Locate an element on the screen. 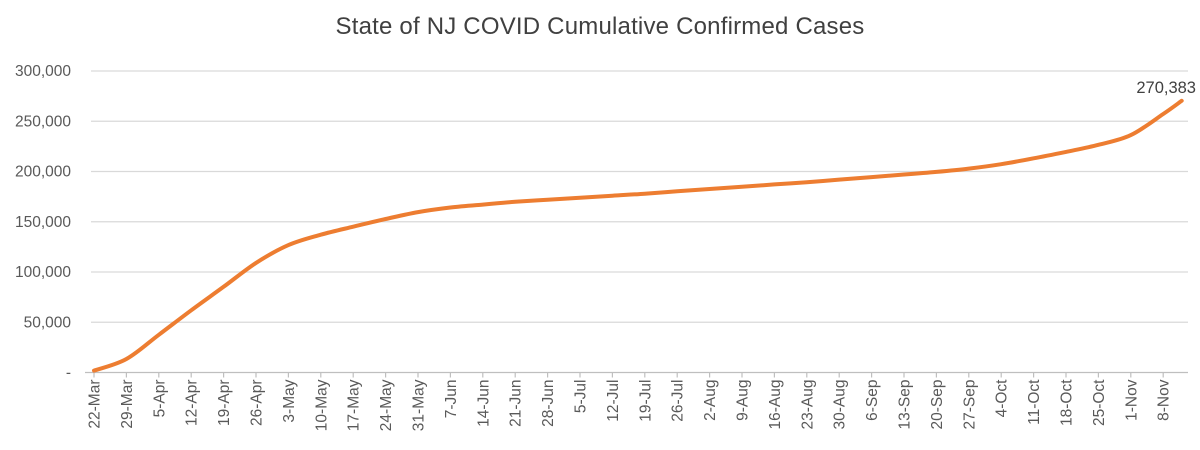  final-value-data-label: 270,383 is located at coordinates (1166, 88).